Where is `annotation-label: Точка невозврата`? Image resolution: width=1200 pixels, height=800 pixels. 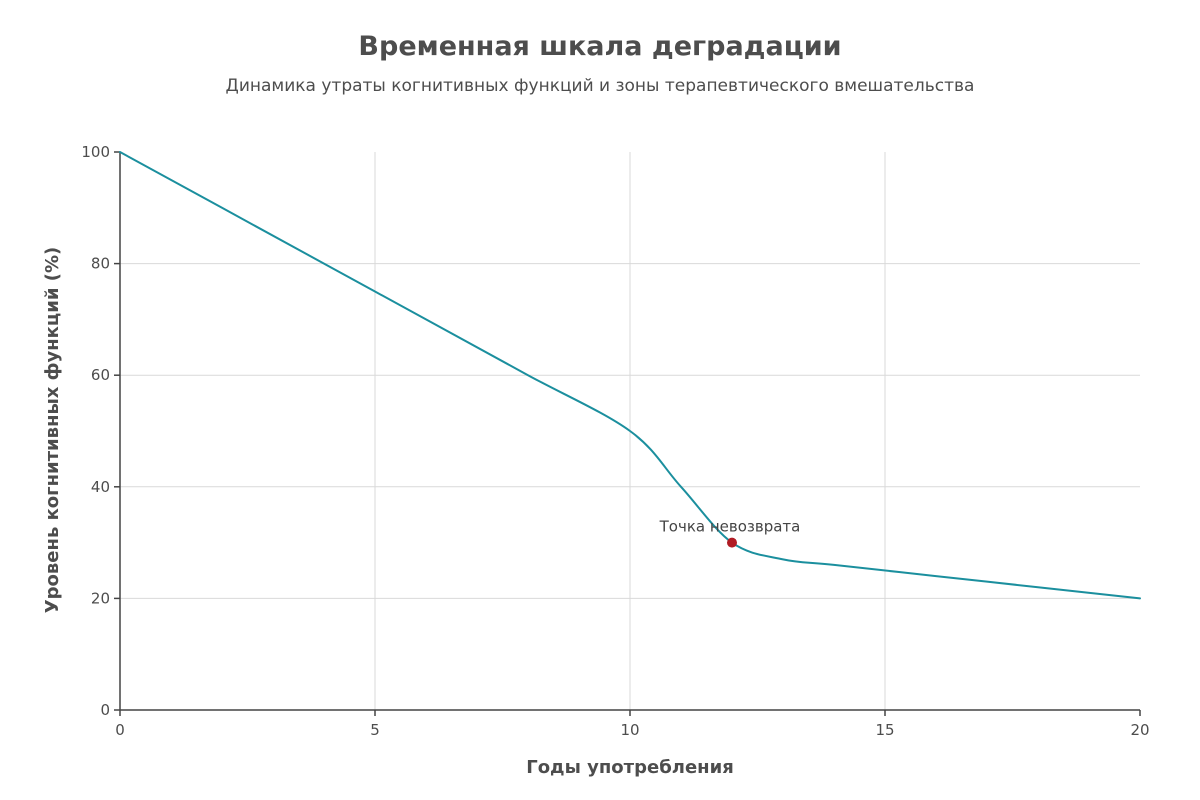
annotation-label: Точка невозврата is located at coordinates (730, 527).